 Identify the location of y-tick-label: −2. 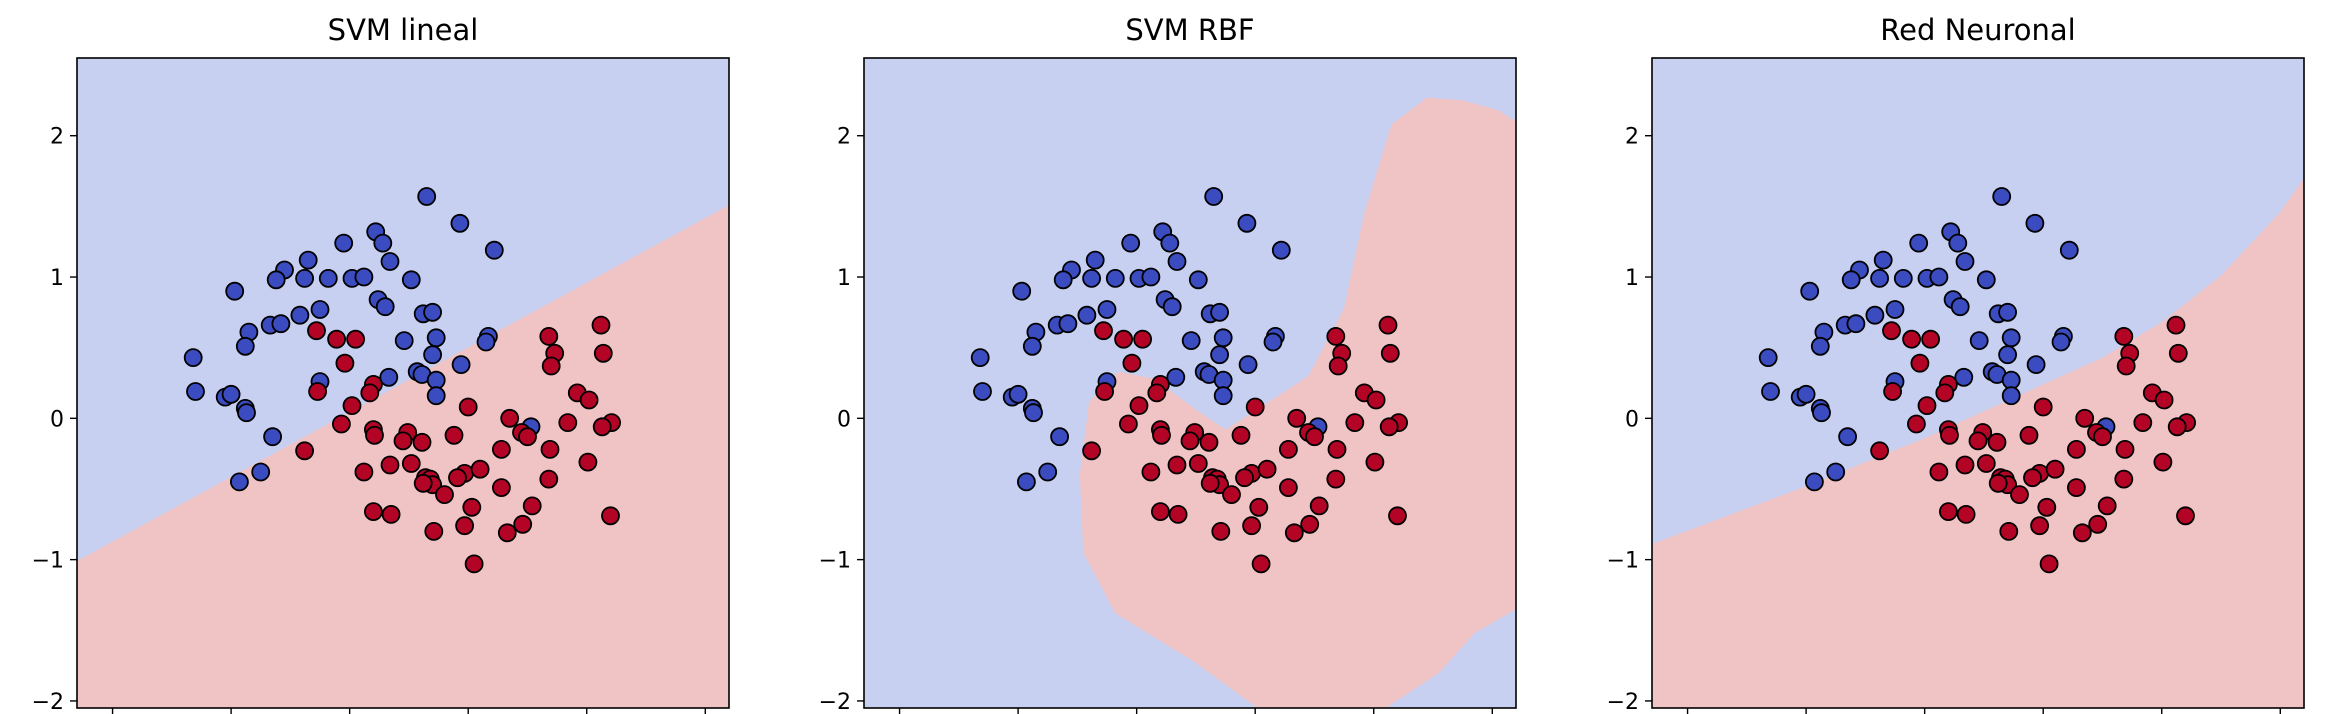
(48, 702).